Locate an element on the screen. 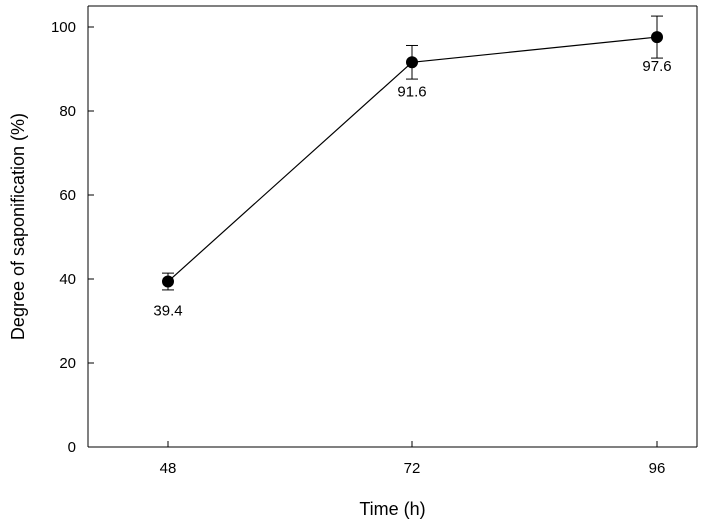 The width and height of the screenshot is (707, 529). y-tick-label: 0 is located at coordinates (72, 447).